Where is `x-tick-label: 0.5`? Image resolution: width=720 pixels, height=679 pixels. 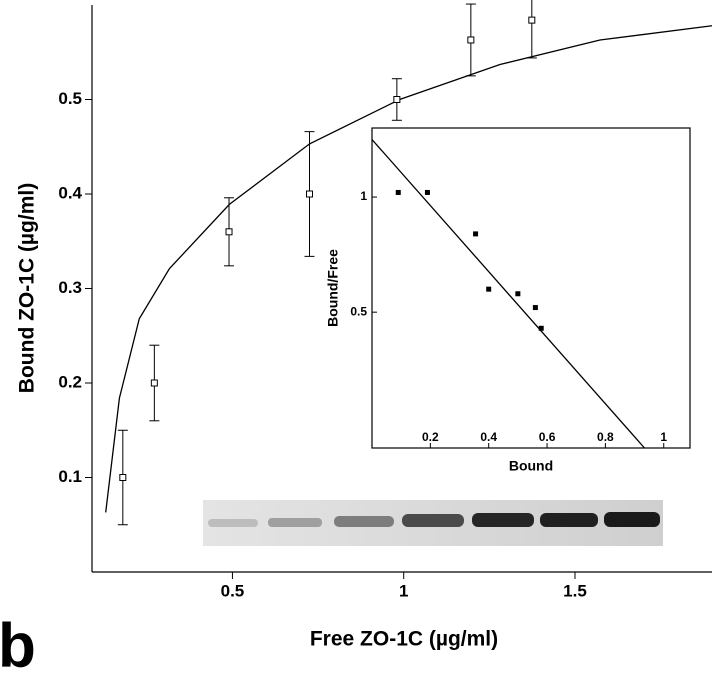 x-tick-label: 0.5 is located at coordinates (233, 590).